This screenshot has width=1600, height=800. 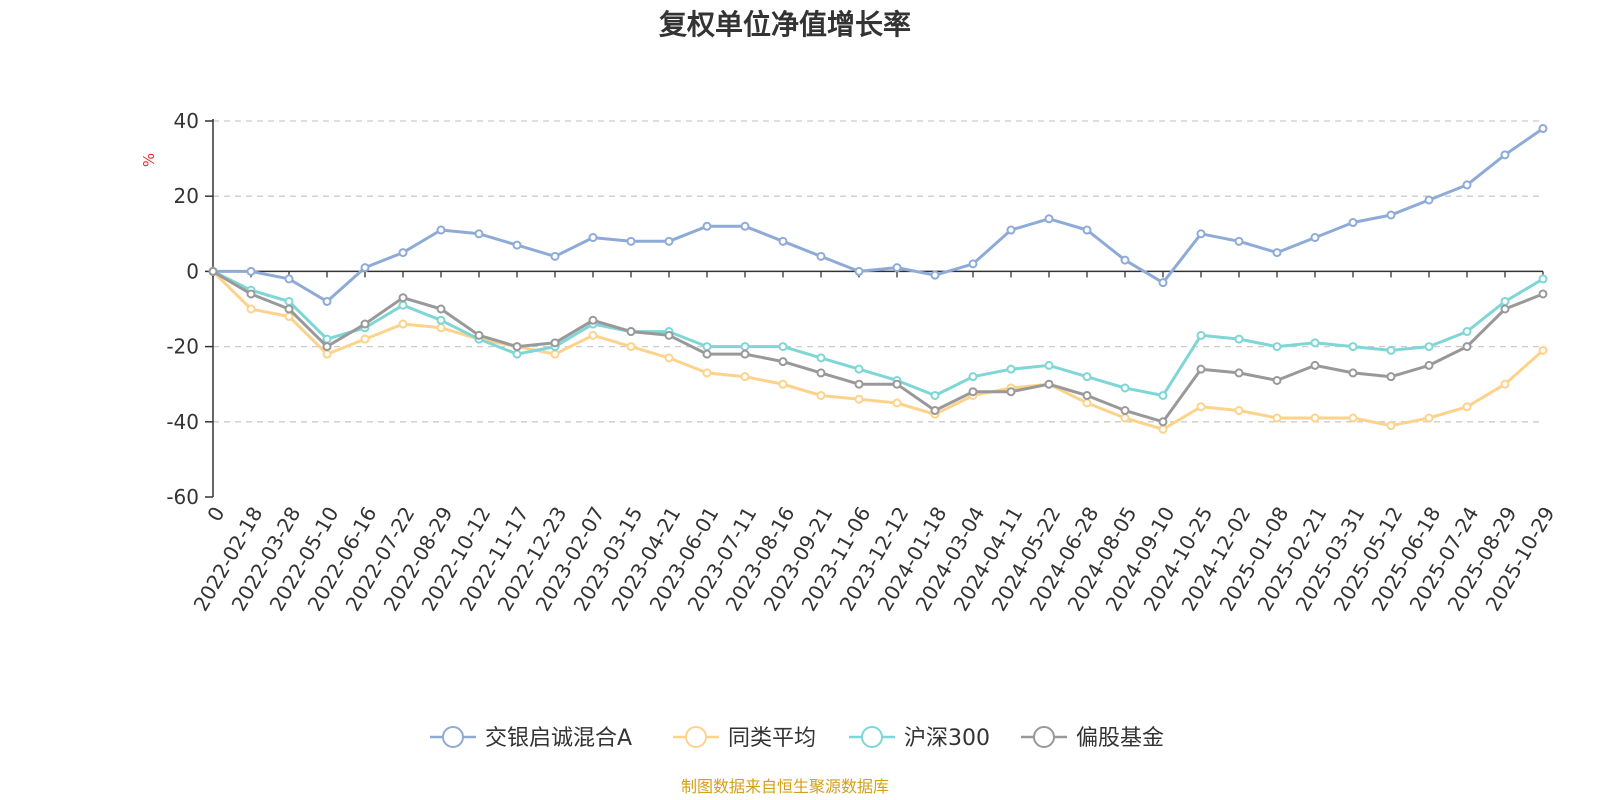 What do you see at coordinates (772, 738) in the screenshot?
I see `legend-label: 同类平均` at bounding box center [772, 738].